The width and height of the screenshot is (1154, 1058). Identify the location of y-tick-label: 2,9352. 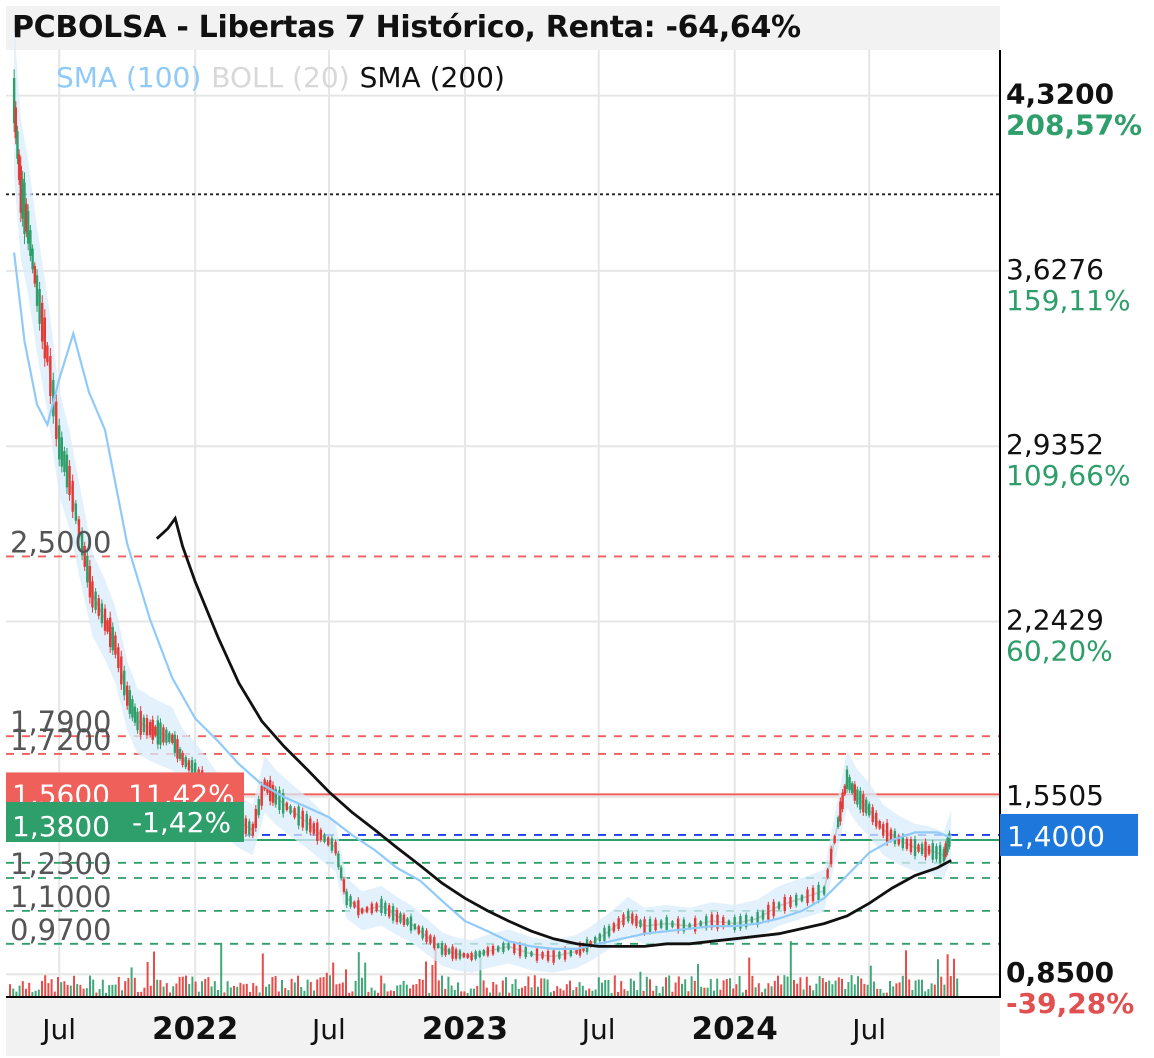
(1055, 444).